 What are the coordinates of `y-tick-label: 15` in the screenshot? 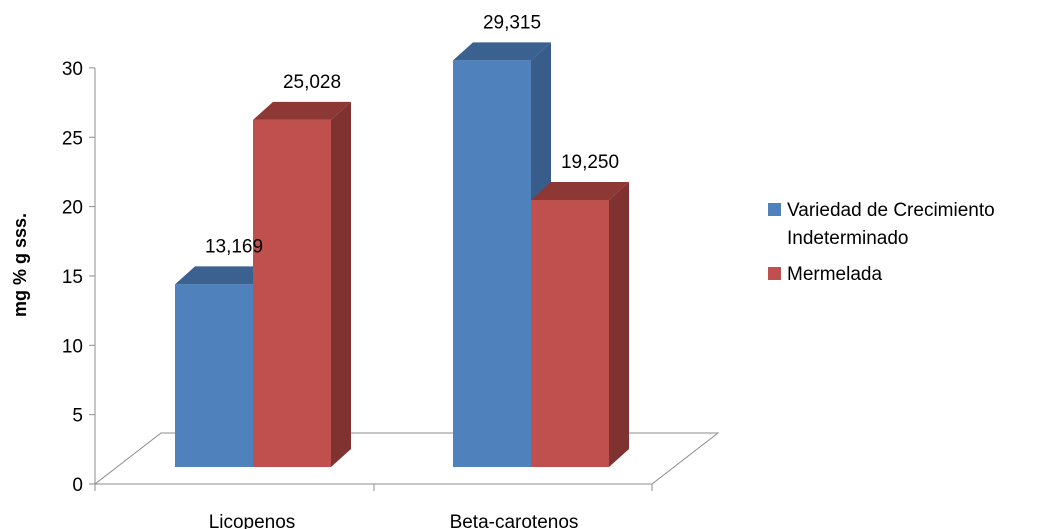 It's located at (72, 277).